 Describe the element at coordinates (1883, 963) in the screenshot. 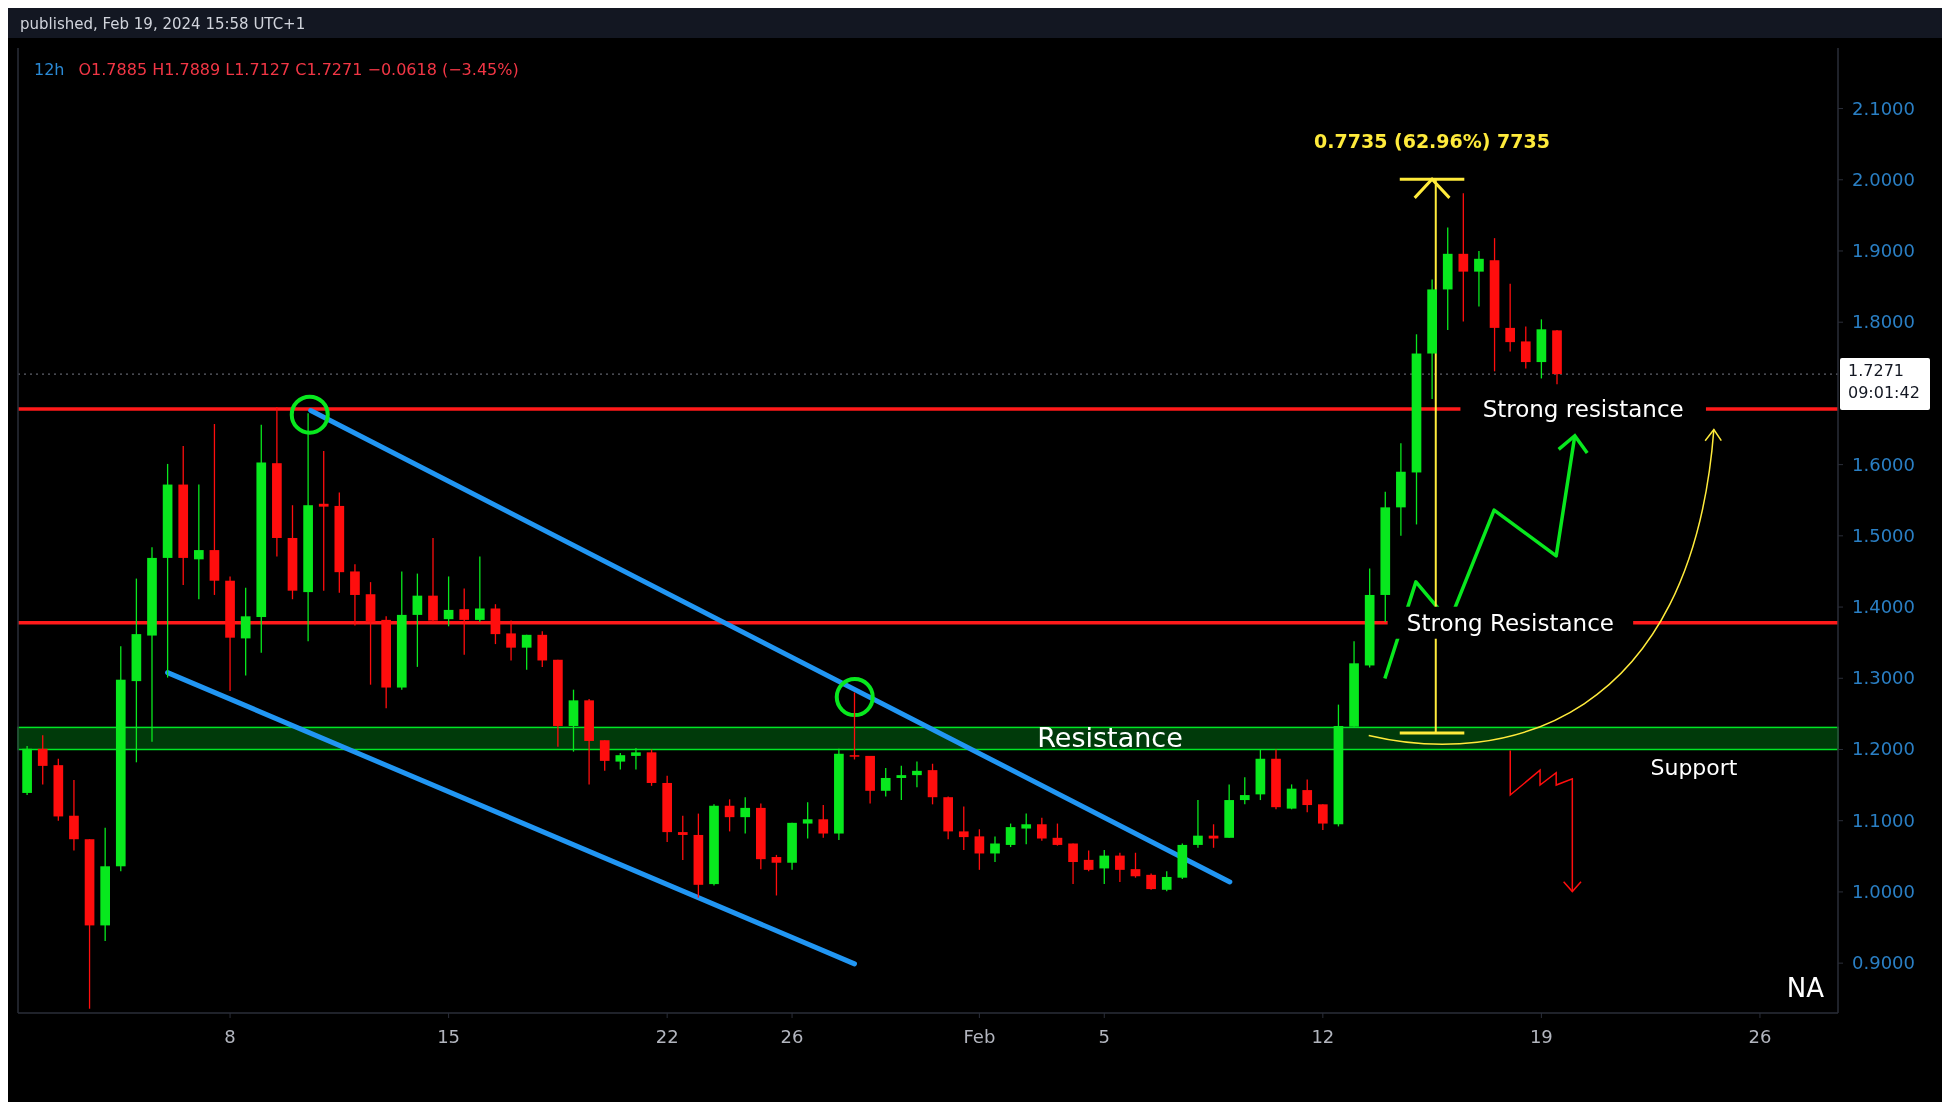

I see `y-tick-label: 0.9000` at that location.